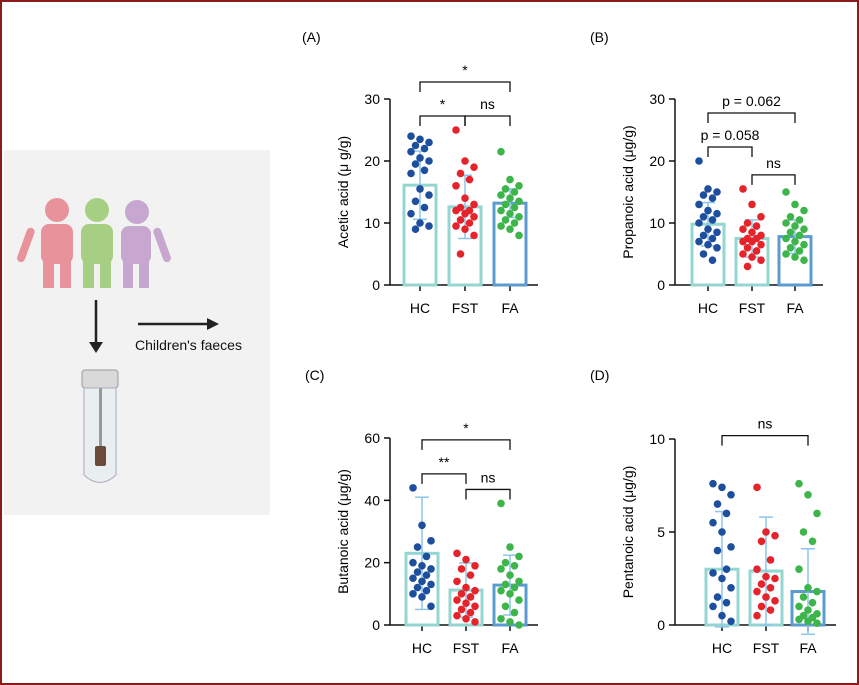 Image resolution: width=859 pixels, height=685 pixels. I want to click on y-axis-label: Pentanoic acid (μg/g), so click(628, 532).